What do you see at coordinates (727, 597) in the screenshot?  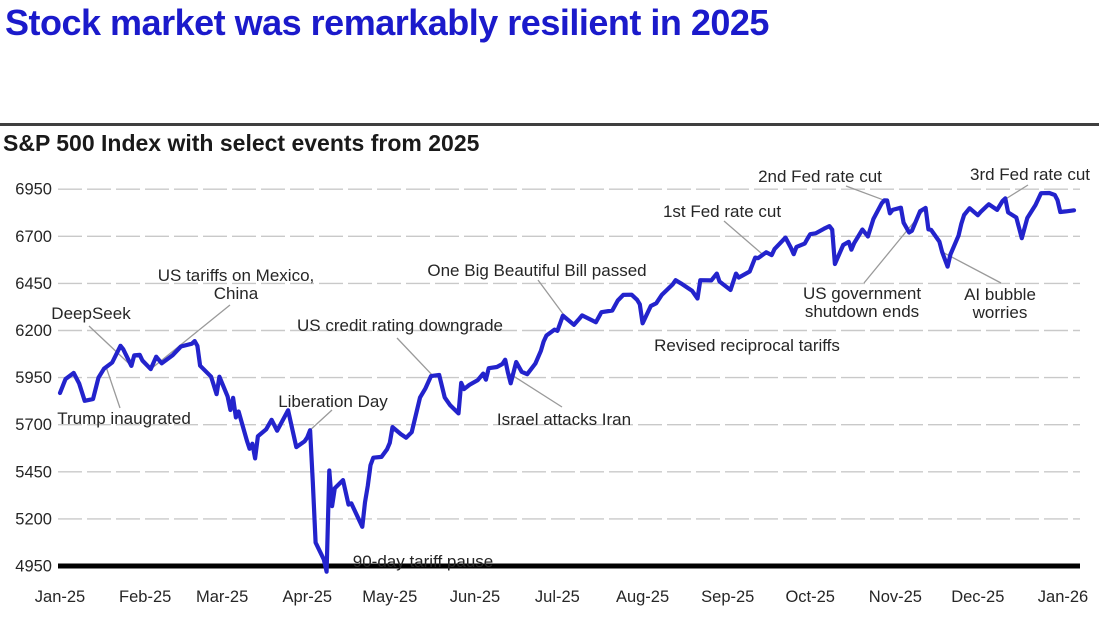 I see `x-axis-tick-label: Sep-25` at bounding box center [727, 597].